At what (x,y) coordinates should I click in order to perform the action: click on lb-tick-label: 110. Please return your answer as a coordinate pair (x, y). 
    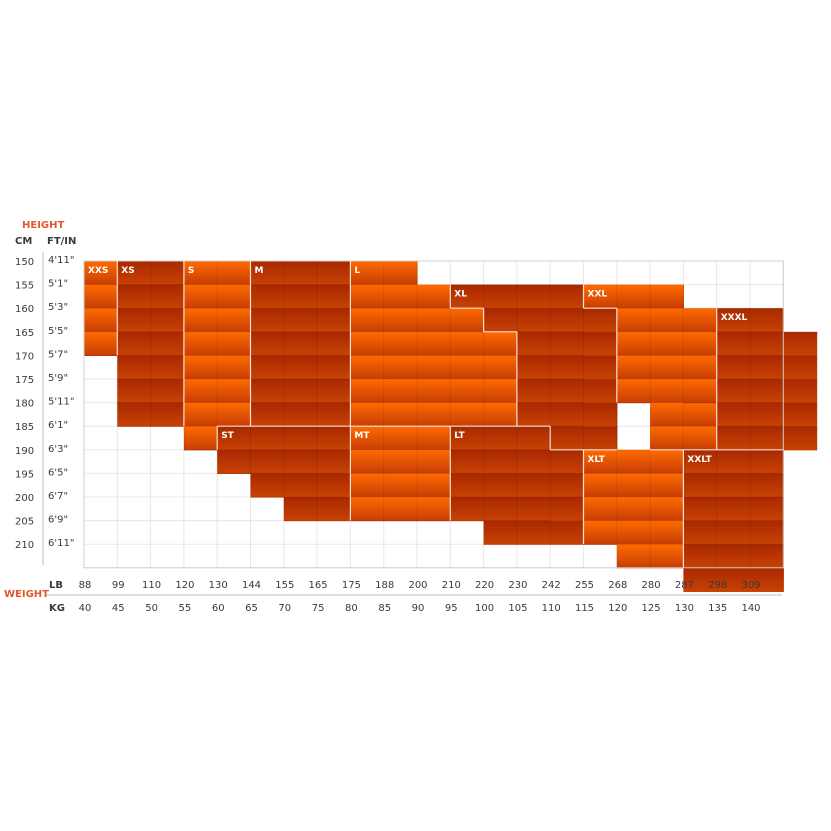
    Looking at the image, I should click on (151, 585).